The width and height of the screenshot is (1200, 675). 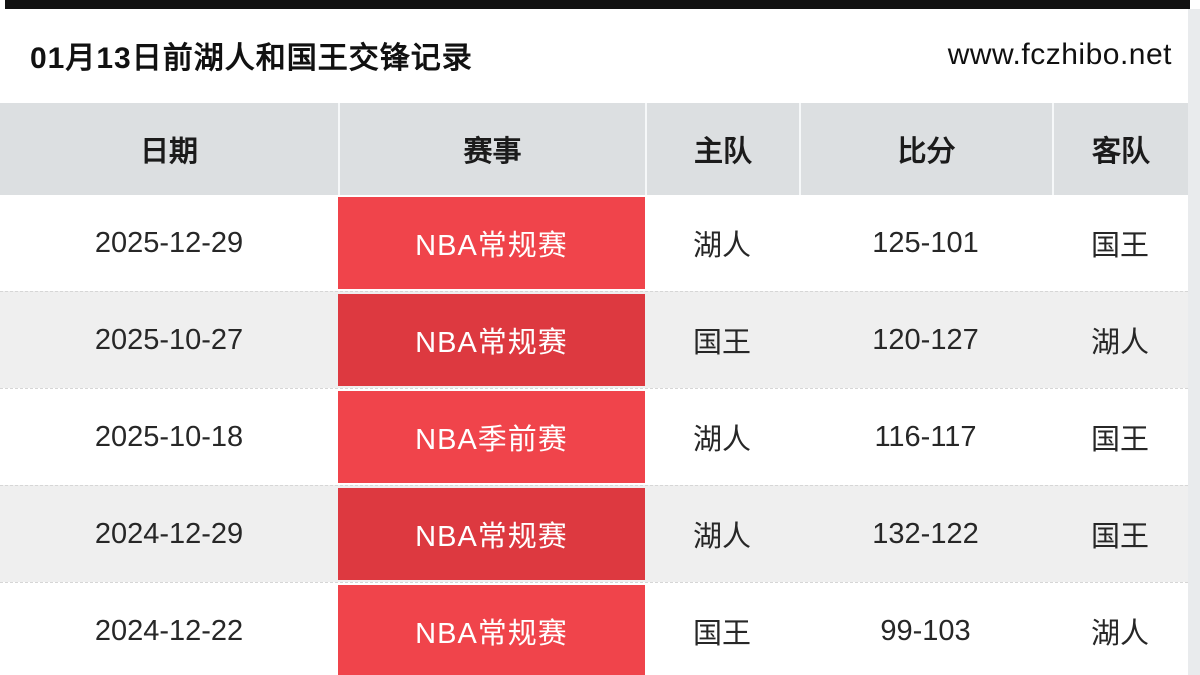 I want to click on cell-event: NBA季前赛, so click(x=491, y=437).